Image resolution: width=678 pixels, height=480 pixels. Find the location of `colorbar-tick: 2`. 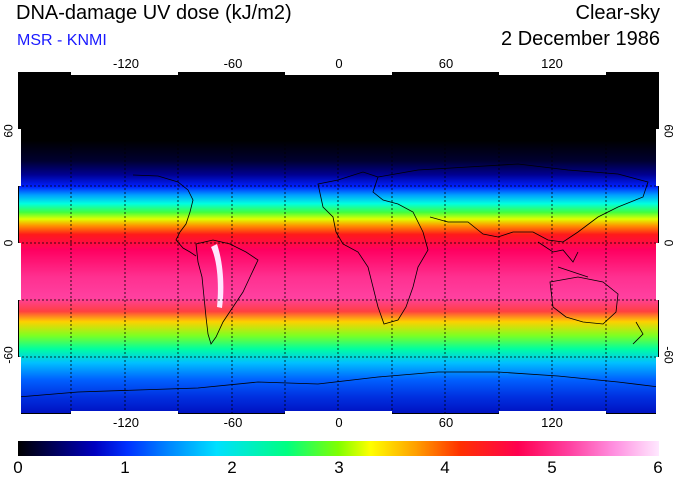

colorbar-tick: 2 is located at coordinates (232, 467).